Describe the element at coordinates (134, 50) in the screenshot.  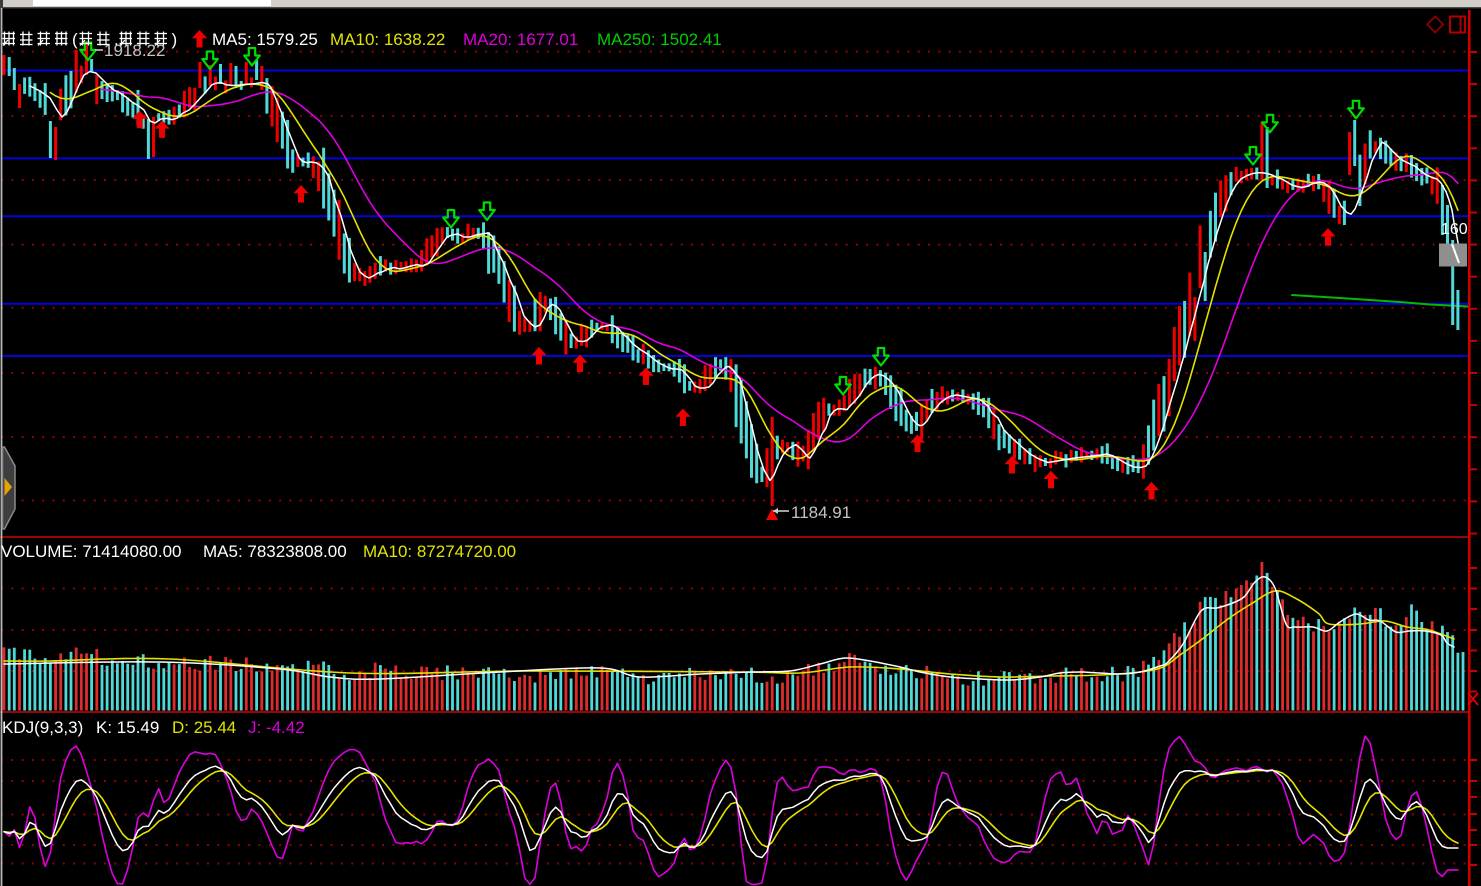
I see `svg-text: 1918.22` at that location.